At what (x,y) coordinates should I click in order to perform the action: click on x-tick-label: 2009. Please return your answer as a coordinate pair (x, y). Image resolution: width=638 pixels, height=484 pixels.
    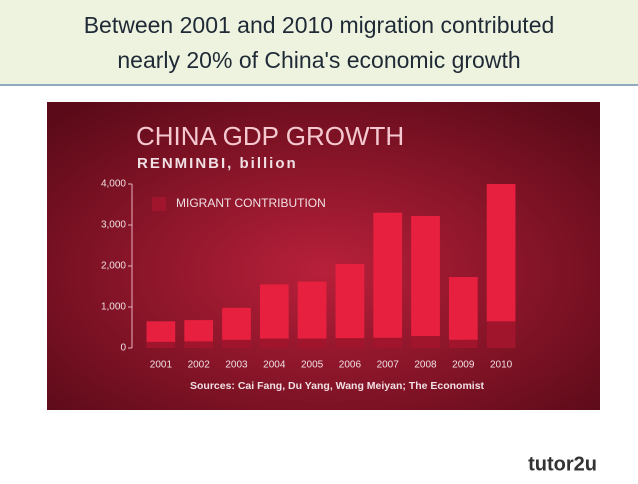
    Looking at the image, I should click on (463, 365).